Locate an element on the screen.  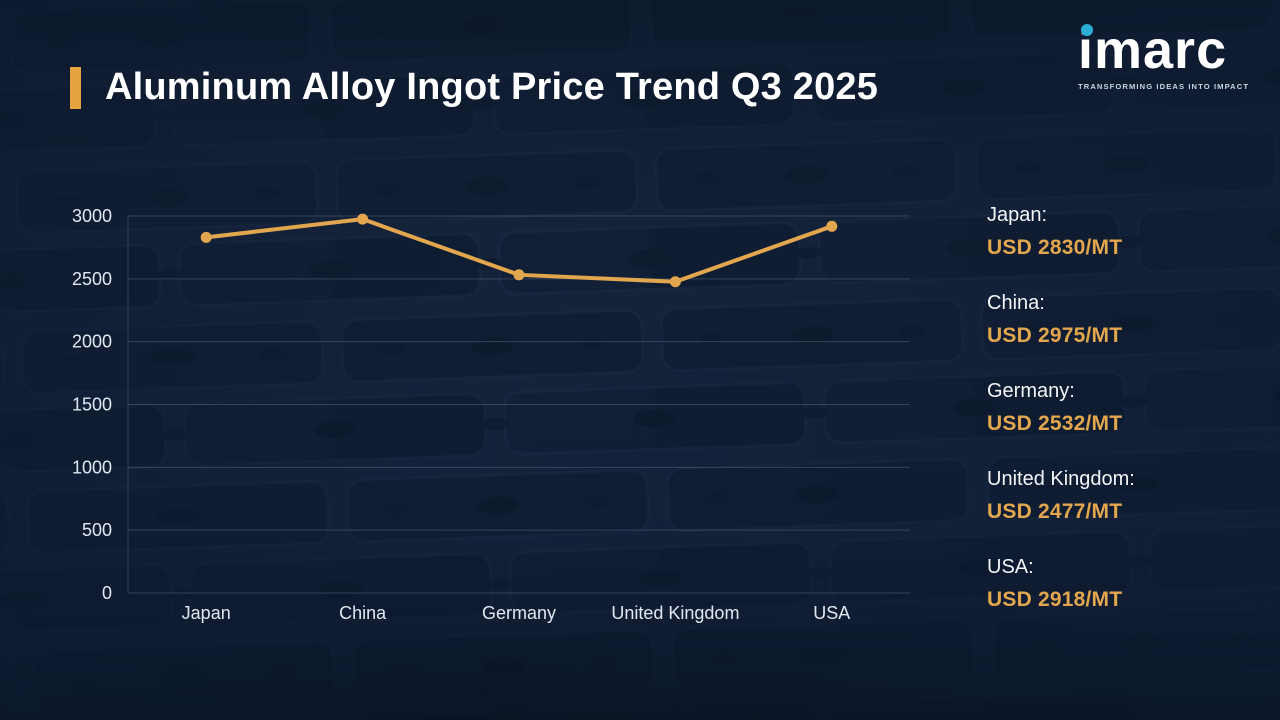
x-category-label: United Kingdom is located at coordinates (675, 613).